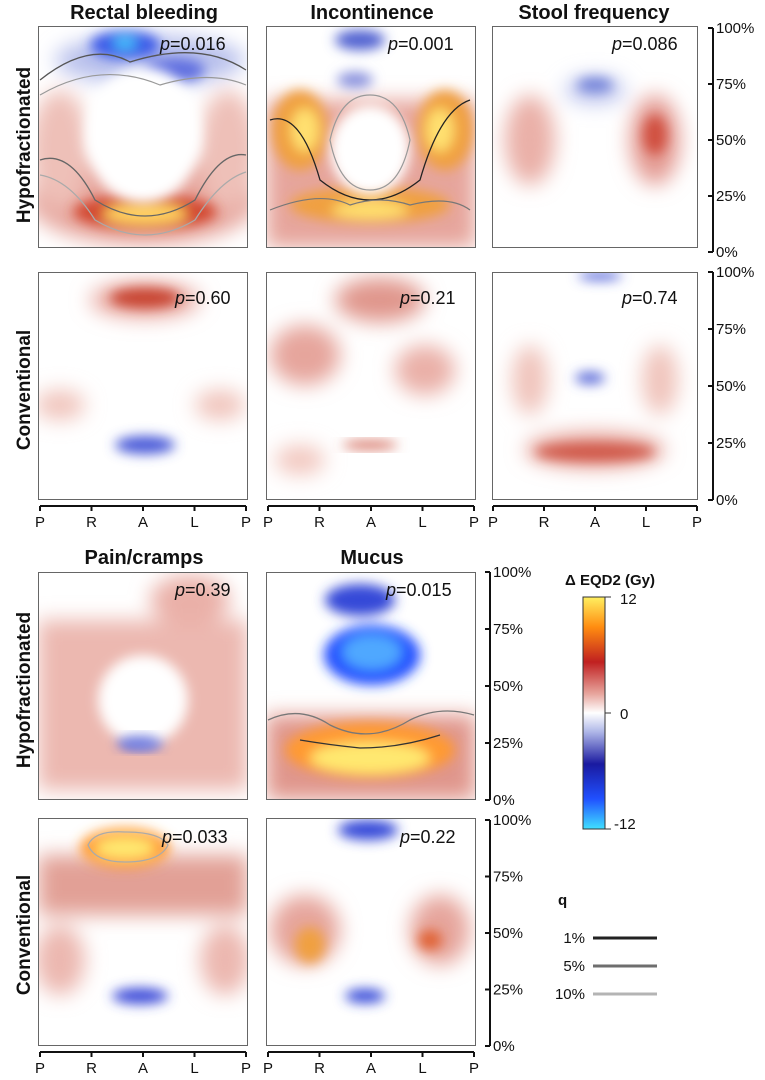 The width and height of the screenshot is (765, 1080). Describe the element at coordinates (731, 84) in the screenshot. I see `y-tick-label-top-hypo-3: 75%` at that location.